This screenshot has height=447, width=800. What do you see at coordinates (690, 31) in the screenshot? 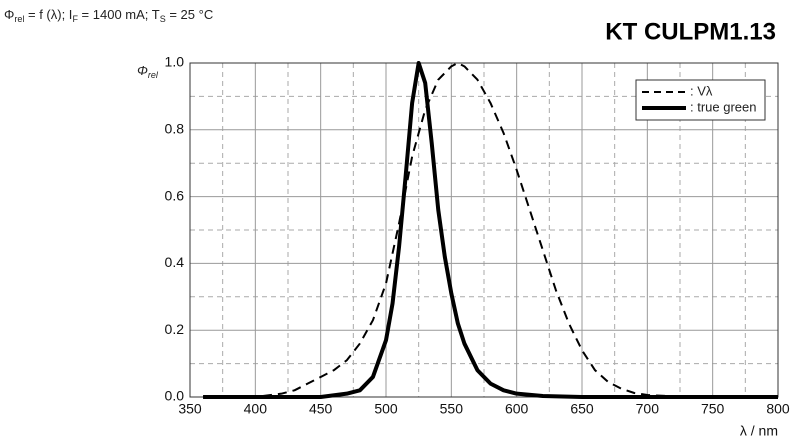
I see `product-title: KT CULPM1.13` at bounding box center [690, 31].